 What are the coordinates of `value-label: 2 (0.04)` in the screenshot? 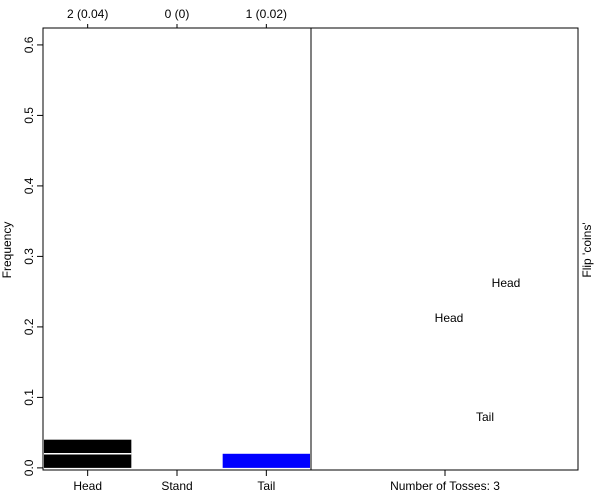 It's located at (87, 14).